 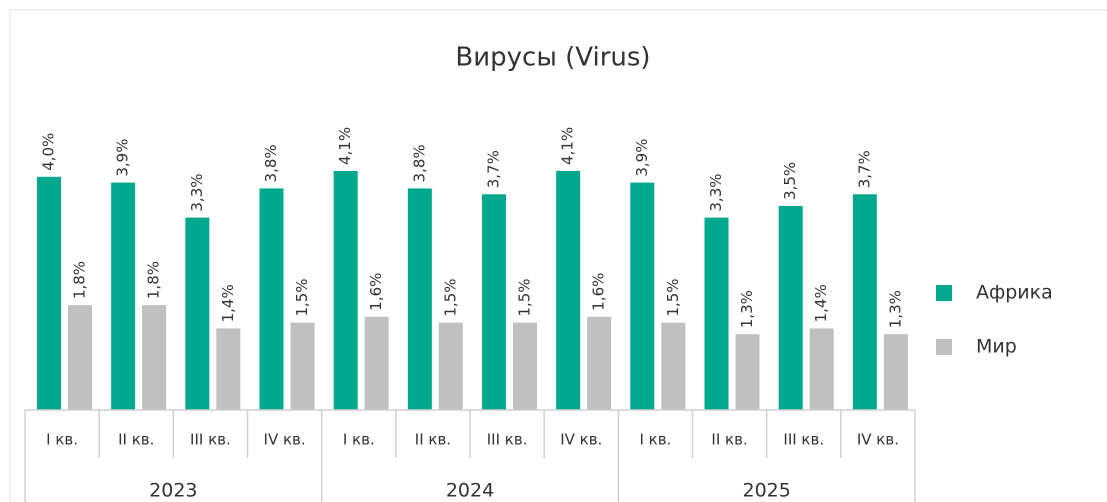 What do you see at coordinates (1014, 293) in the screenshot?
I see `legend-label: Африка` at bounding box center [1014, 293].